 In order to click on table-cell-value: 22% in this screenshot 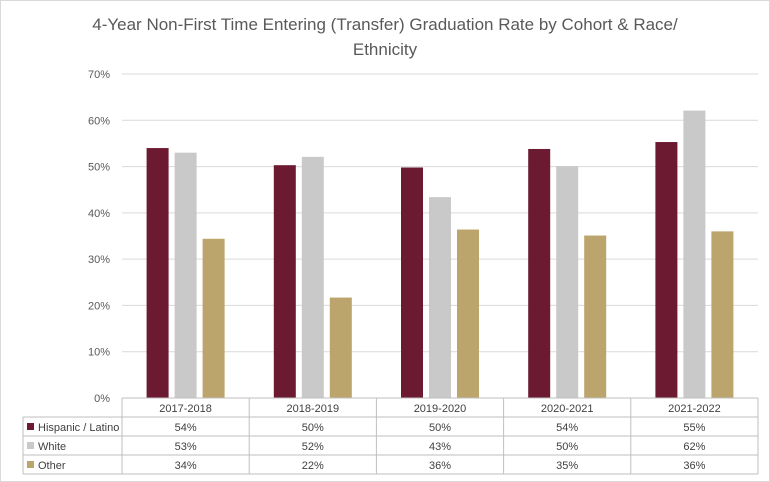, I will do `click(313, 466)`.